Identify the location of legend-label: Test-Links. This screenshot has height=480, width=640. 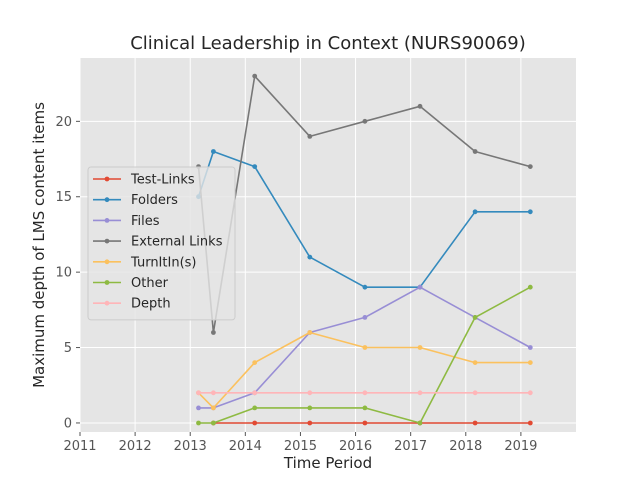
(162, 180).